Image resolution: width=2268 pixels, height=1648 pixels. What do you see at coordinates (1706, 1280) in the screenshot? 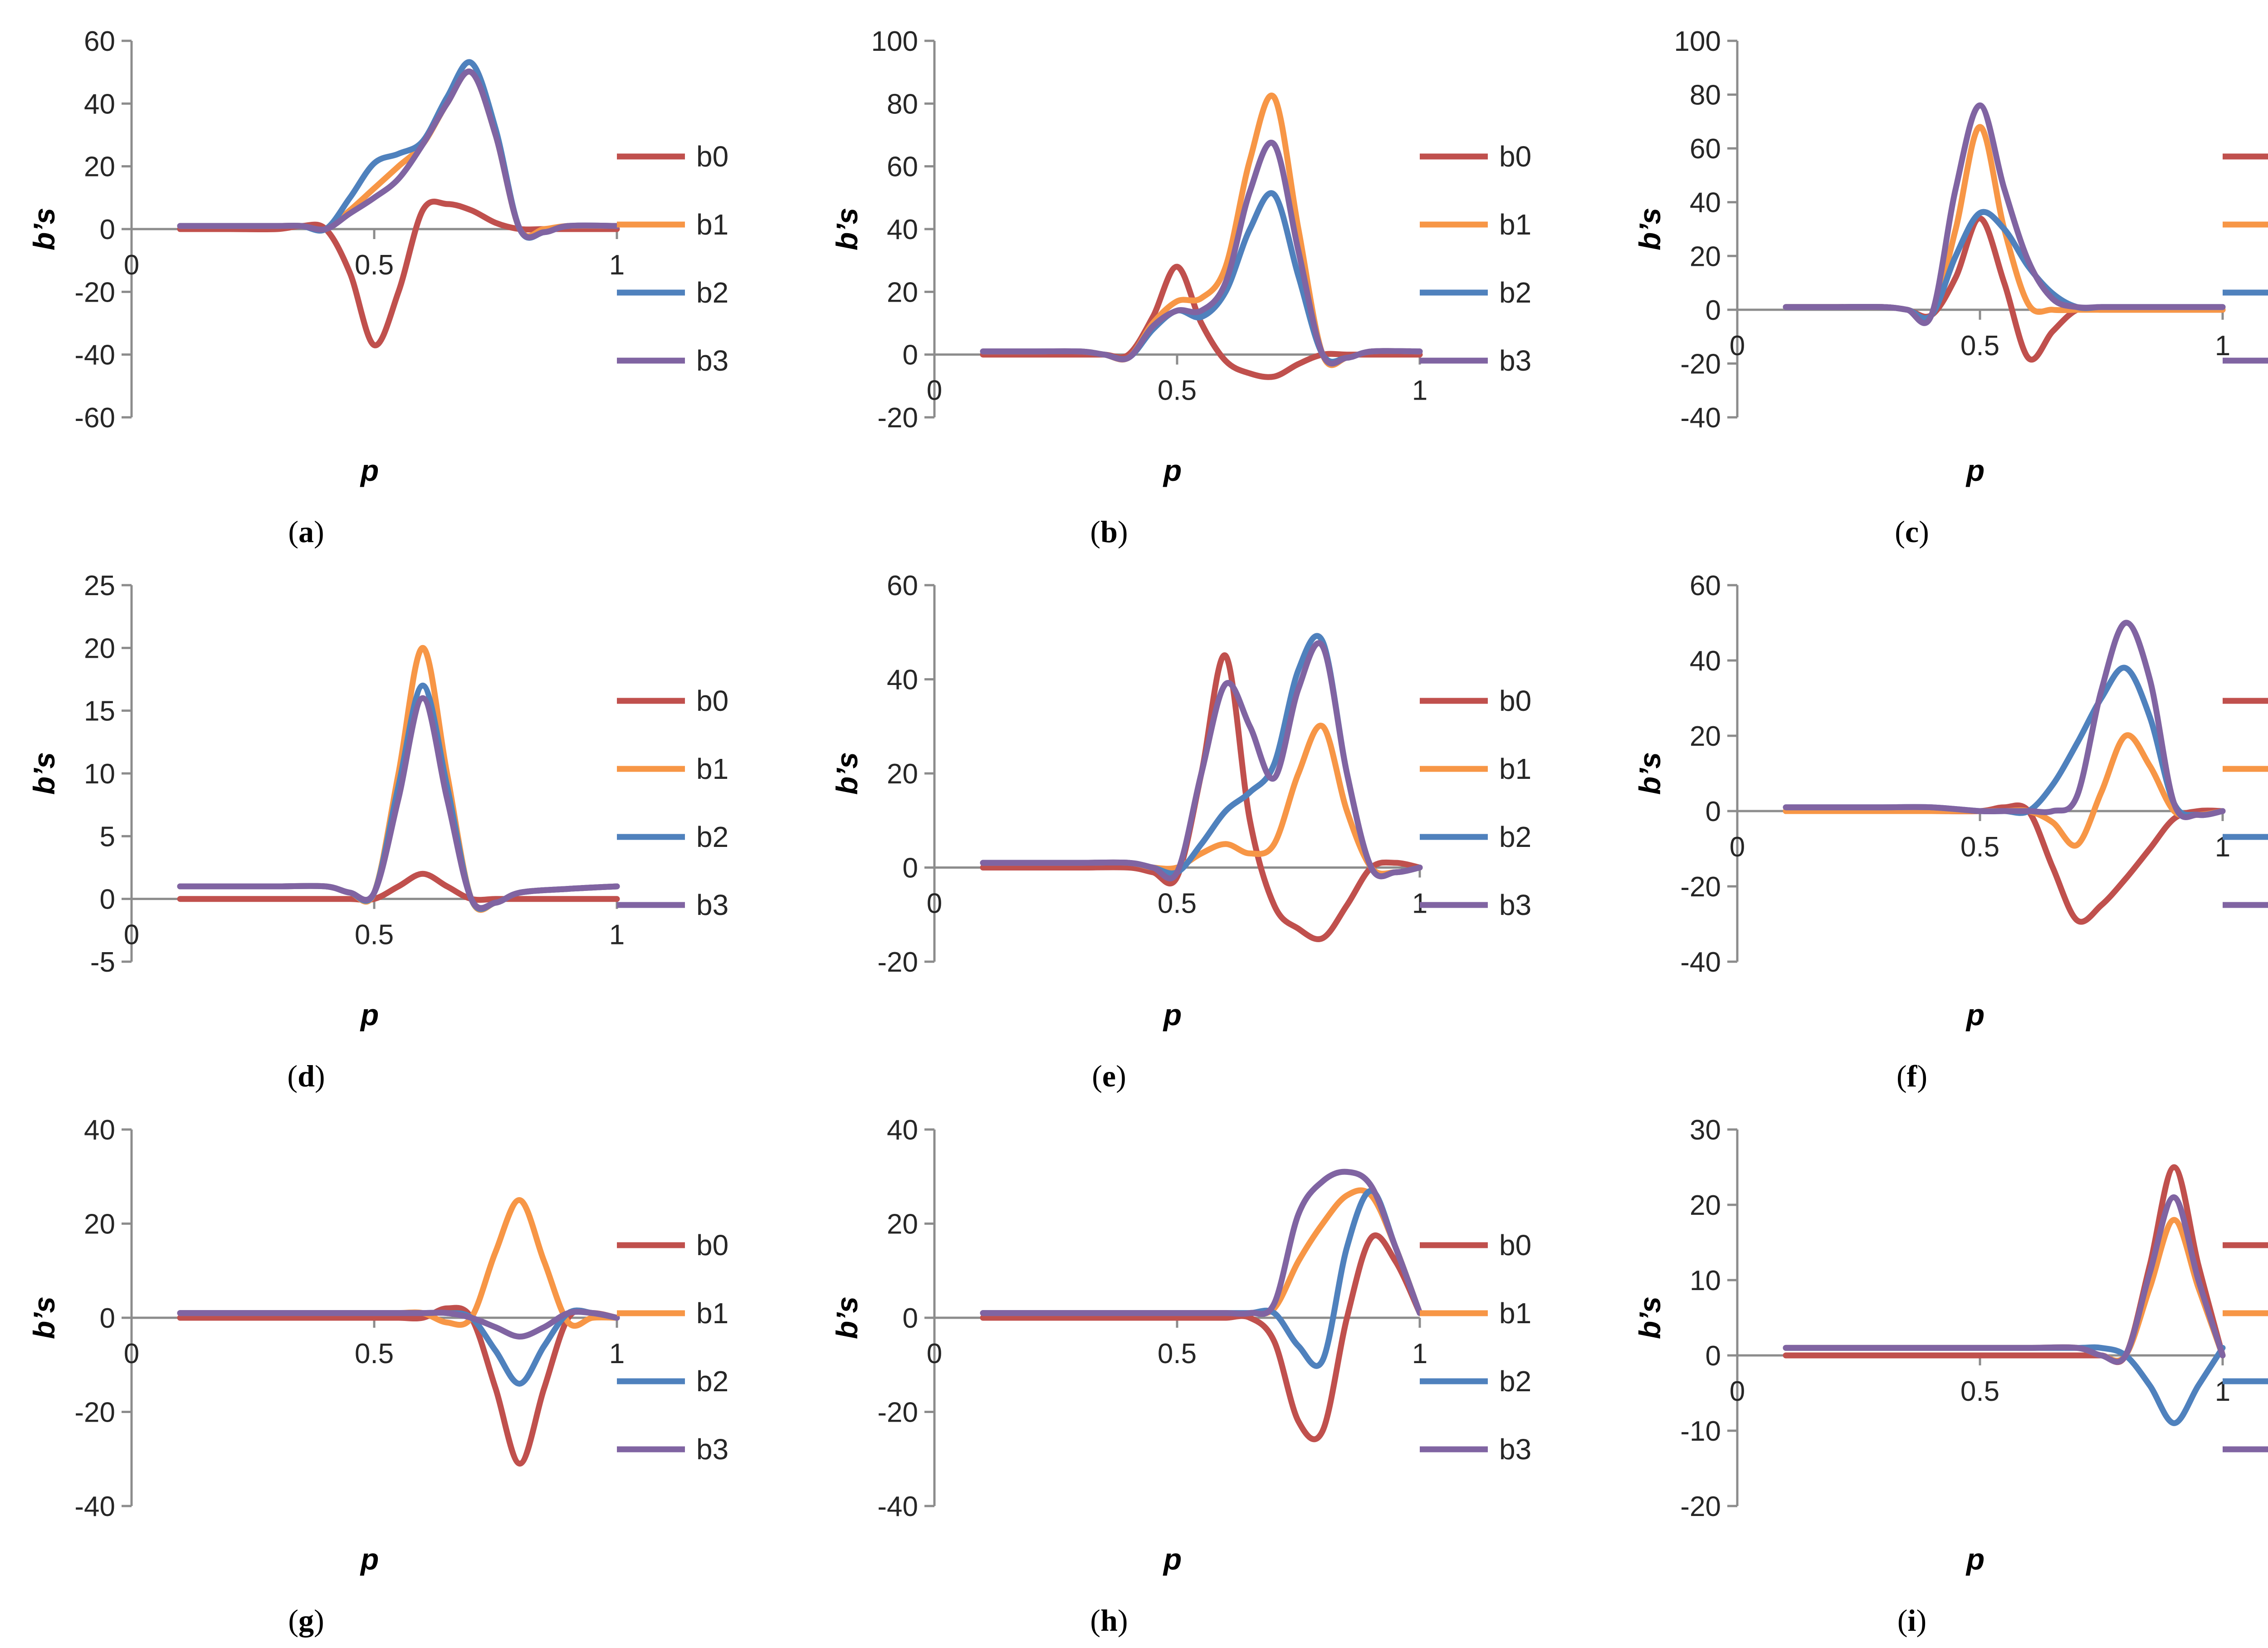
I see `y-tick-label: 10` at bounding box center [1706, 1280].